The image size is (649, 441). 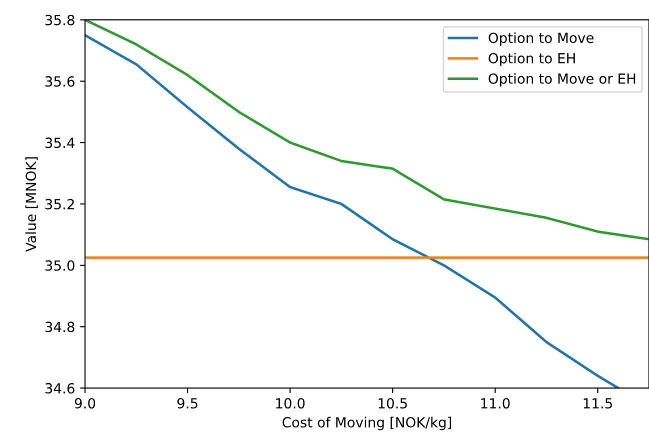 I want to click on y-tick-label: 34.8, so click(x=59, y=327).